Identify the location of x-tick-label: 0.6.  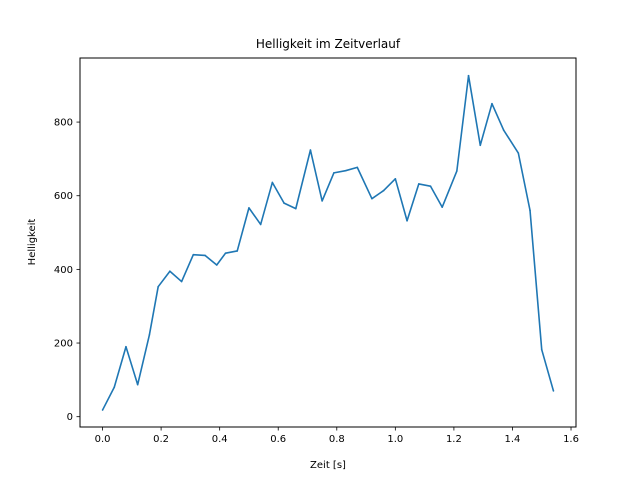
(278, 439).